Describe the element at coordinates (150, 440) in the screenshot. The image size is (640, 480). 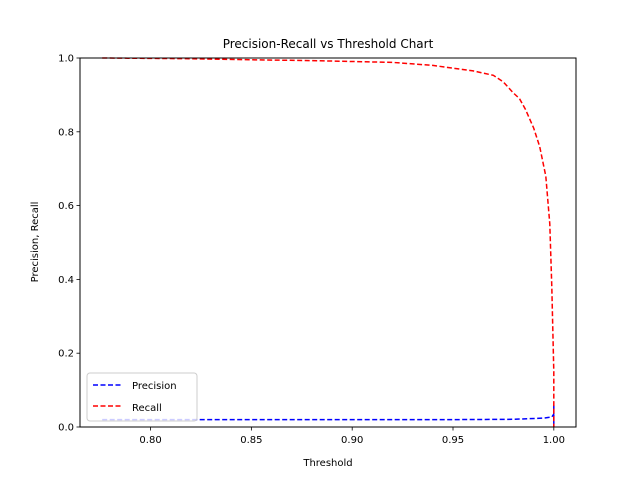
I see `x-tick-label: 0.80` at that location.